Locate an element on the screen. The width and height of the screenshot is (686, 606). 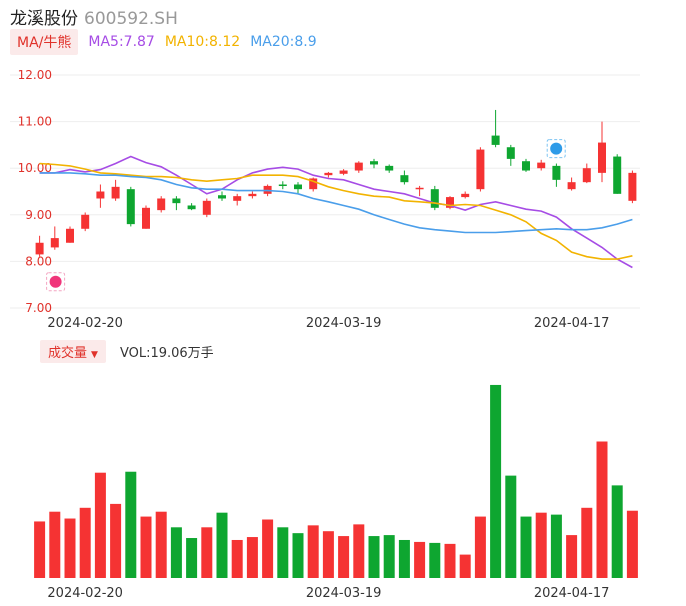
volume-value: VOL:19.06万手 is located at coordinates (166, 353).